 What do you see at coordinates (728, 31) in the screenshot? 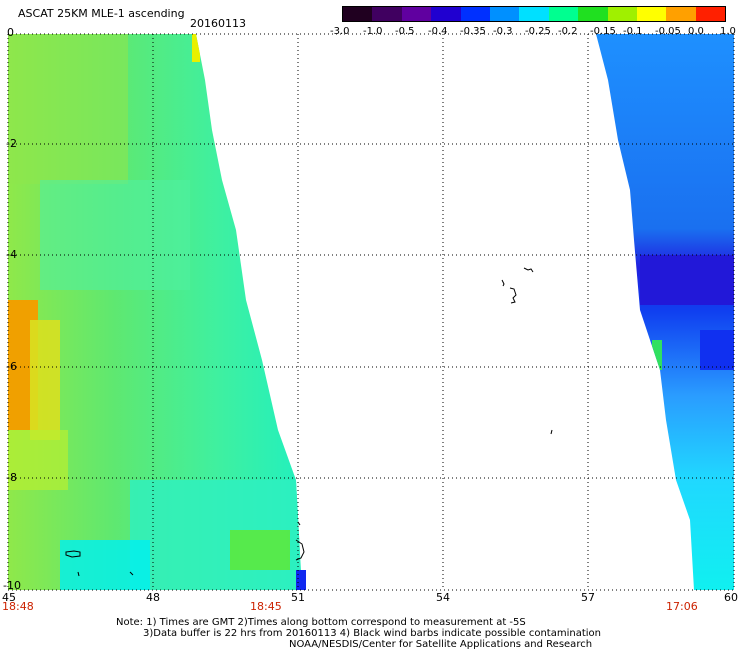
I see `colorbar-label: 1.0` at bounding box center [728, 31].